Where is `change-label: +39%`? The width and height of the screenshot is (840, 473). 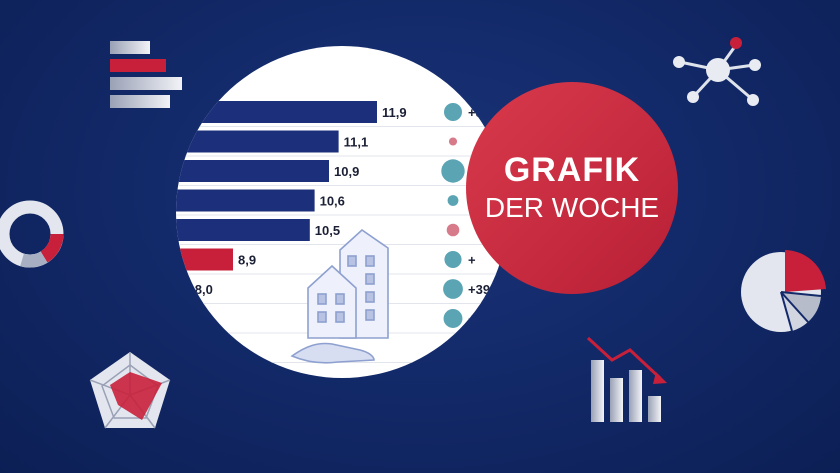 change-label: +39% is located at coordinates (485, 289).